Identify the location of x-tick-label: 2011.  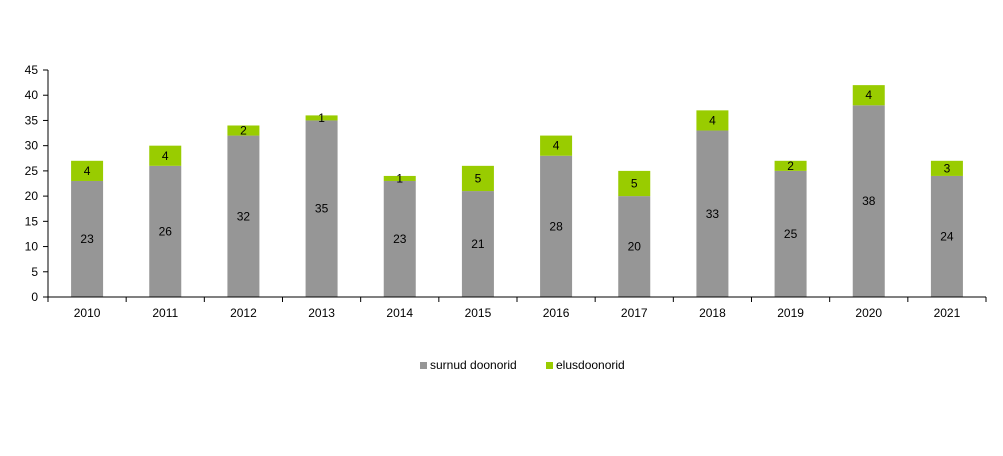
(165, 313).